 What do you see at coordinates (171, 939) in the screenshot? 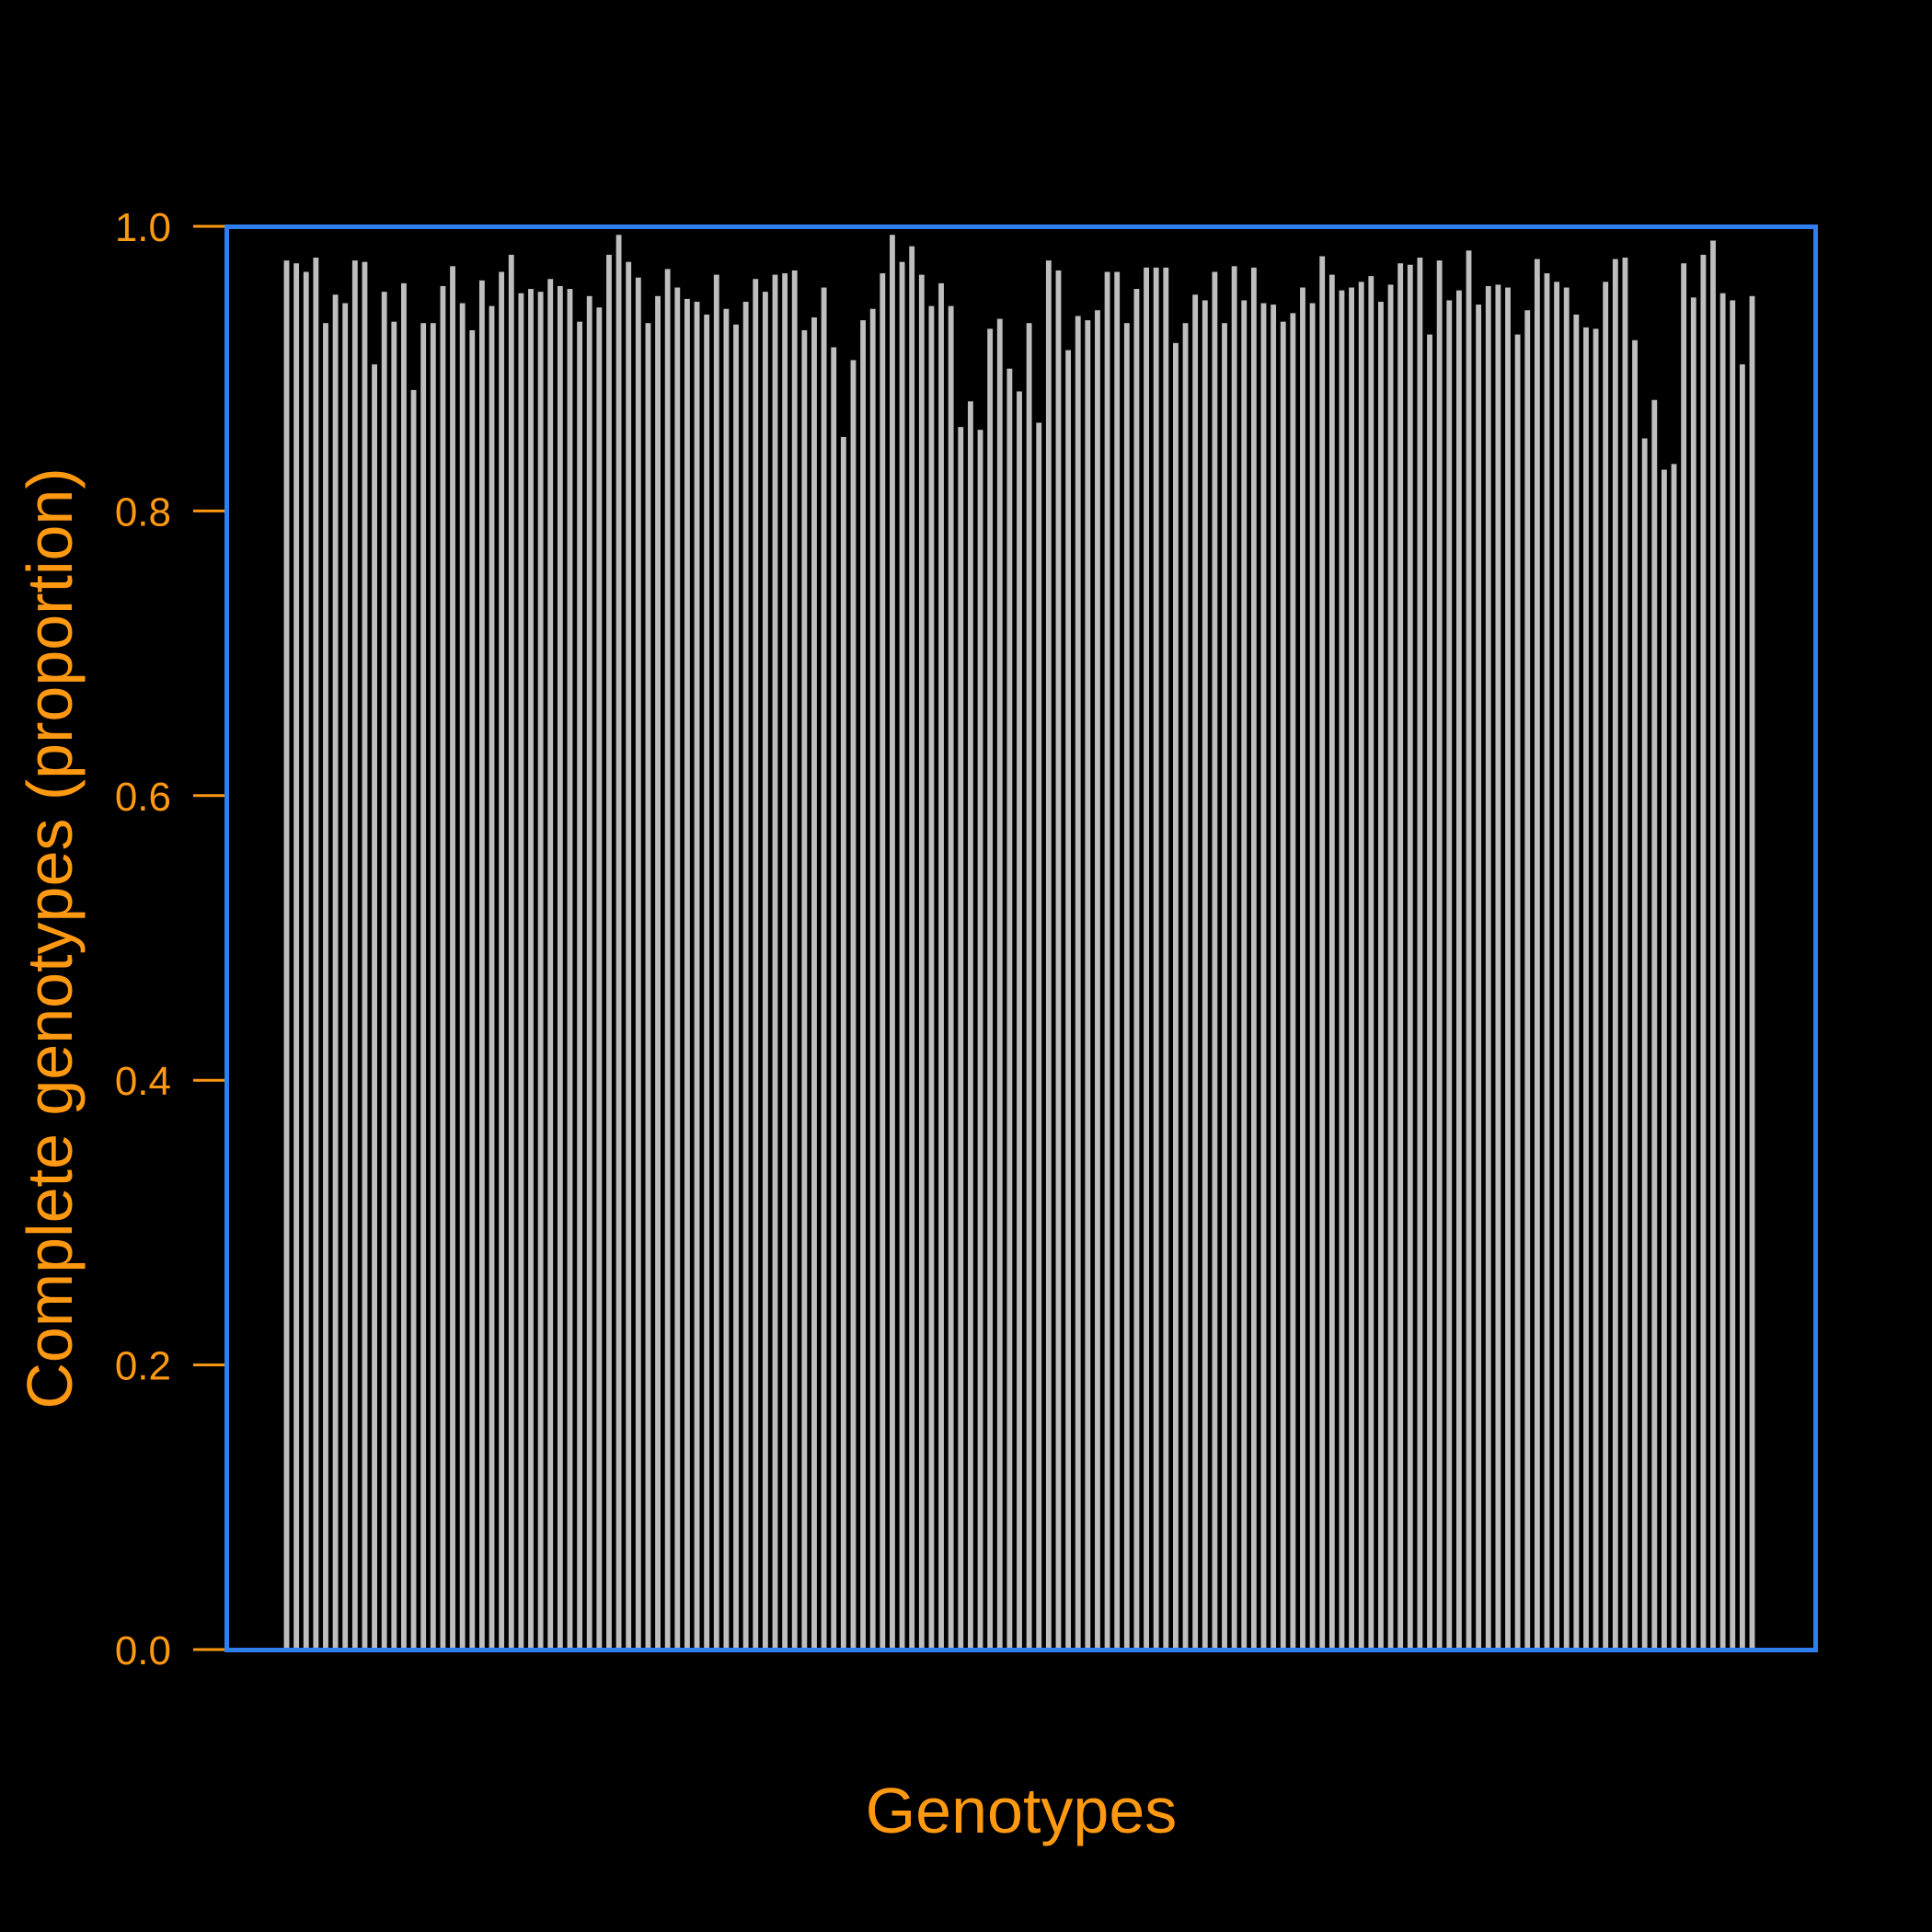
I see `y-axis: 0.0 0.2 0.4 0.6 0.8 1.0` at bounding box center [171, 939].